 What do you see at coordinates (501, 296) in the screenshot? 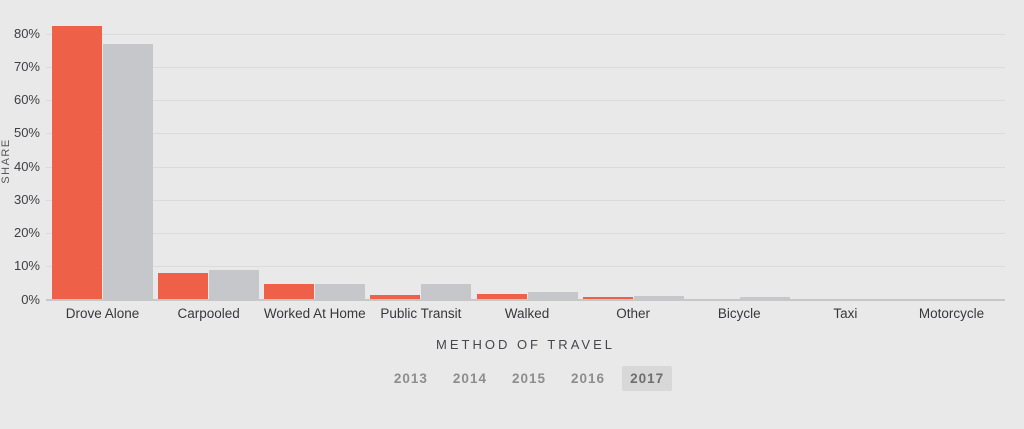
I see `bar-orange-walked` at bounding box center [501, 296].